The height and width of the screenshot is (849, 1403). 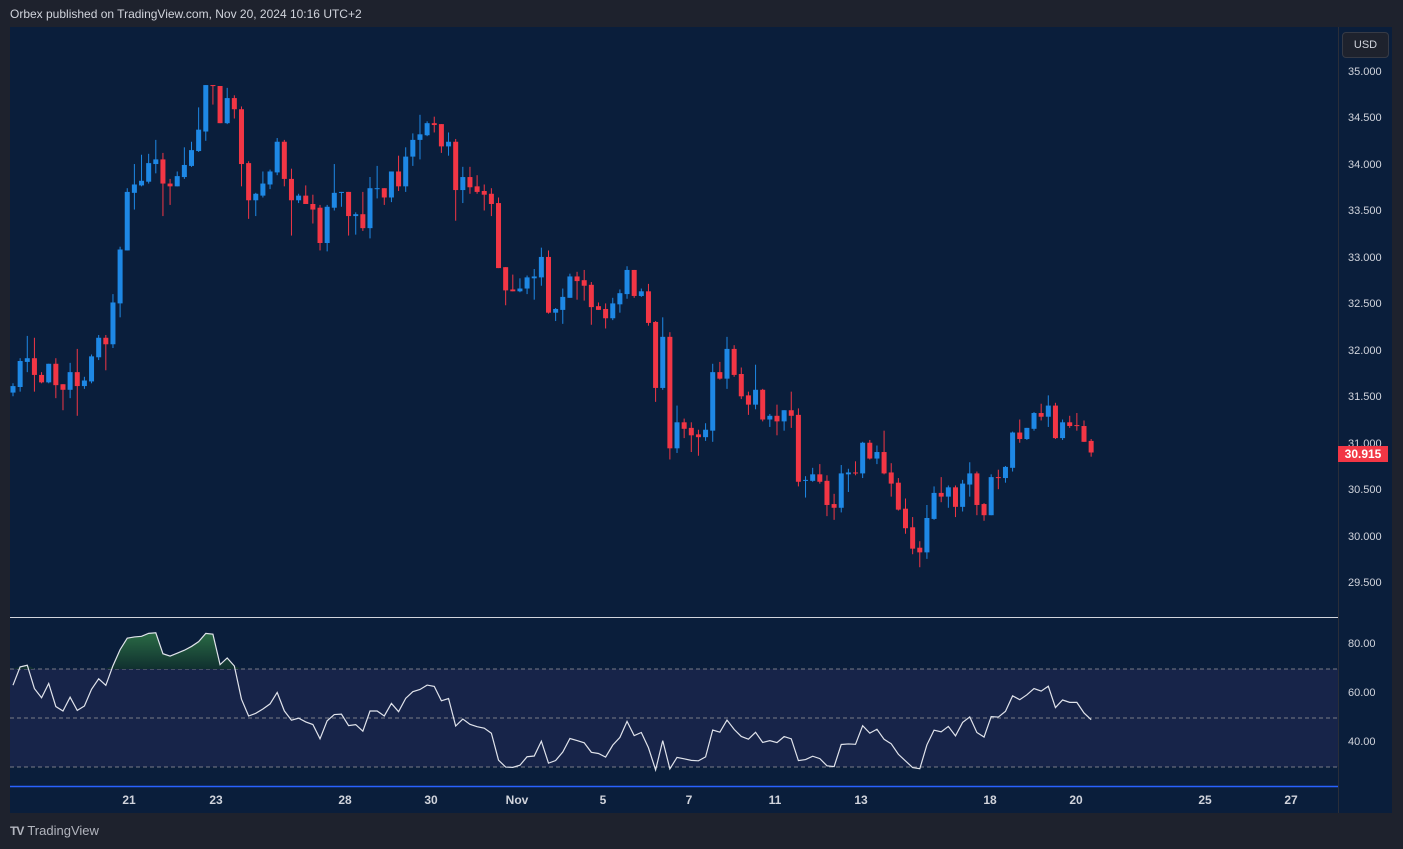 What do you see at coordinates (1365, 582) in the screenshot?
I see `price-tick: 29.500` at bounding box center [1365, 582].